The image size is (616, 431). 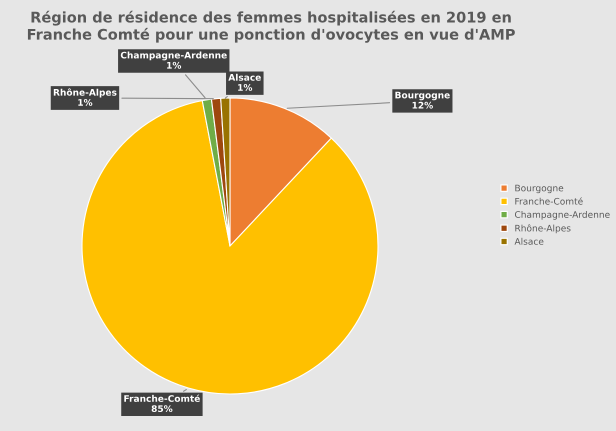 What do you see at coordinates (549, 201) in the screenshot?
I see `legend-label: Franche-Comté` at bounding box center [549, 201].